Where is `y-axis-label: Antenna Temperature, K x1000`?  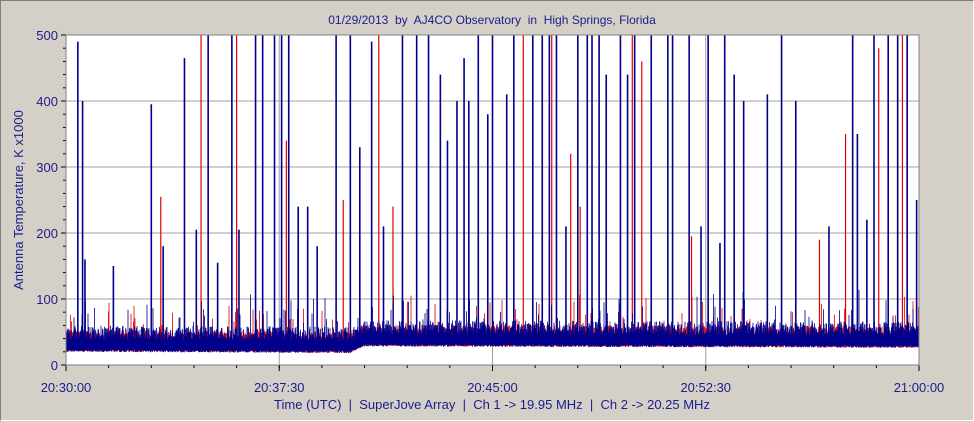
y-axis-label: Antenna Temperature, K x1000 is located at coordinates (18, 200).